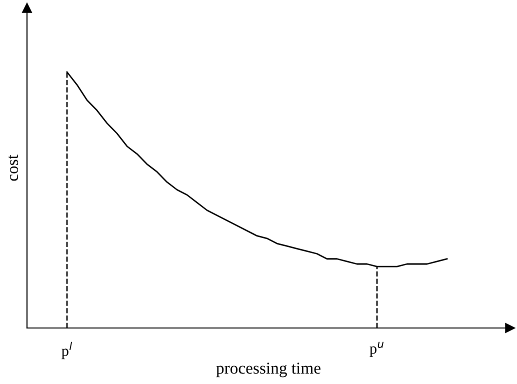  Describe the element at coordinates (268, 370) in the screenshot. I see `x-axis-title: processing time` at that location.